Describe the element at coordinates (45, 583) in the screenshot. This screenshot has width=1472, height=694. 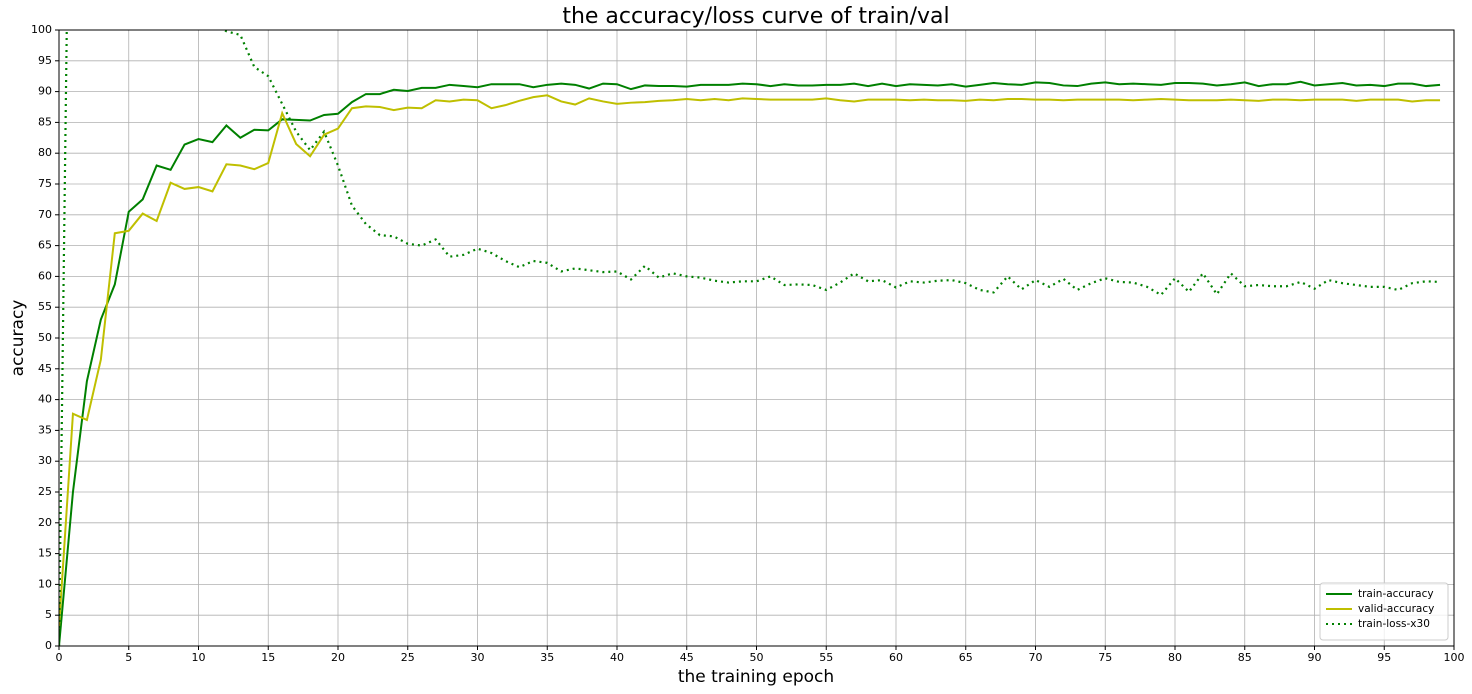
I see `y-tick-label: 10` at that location.